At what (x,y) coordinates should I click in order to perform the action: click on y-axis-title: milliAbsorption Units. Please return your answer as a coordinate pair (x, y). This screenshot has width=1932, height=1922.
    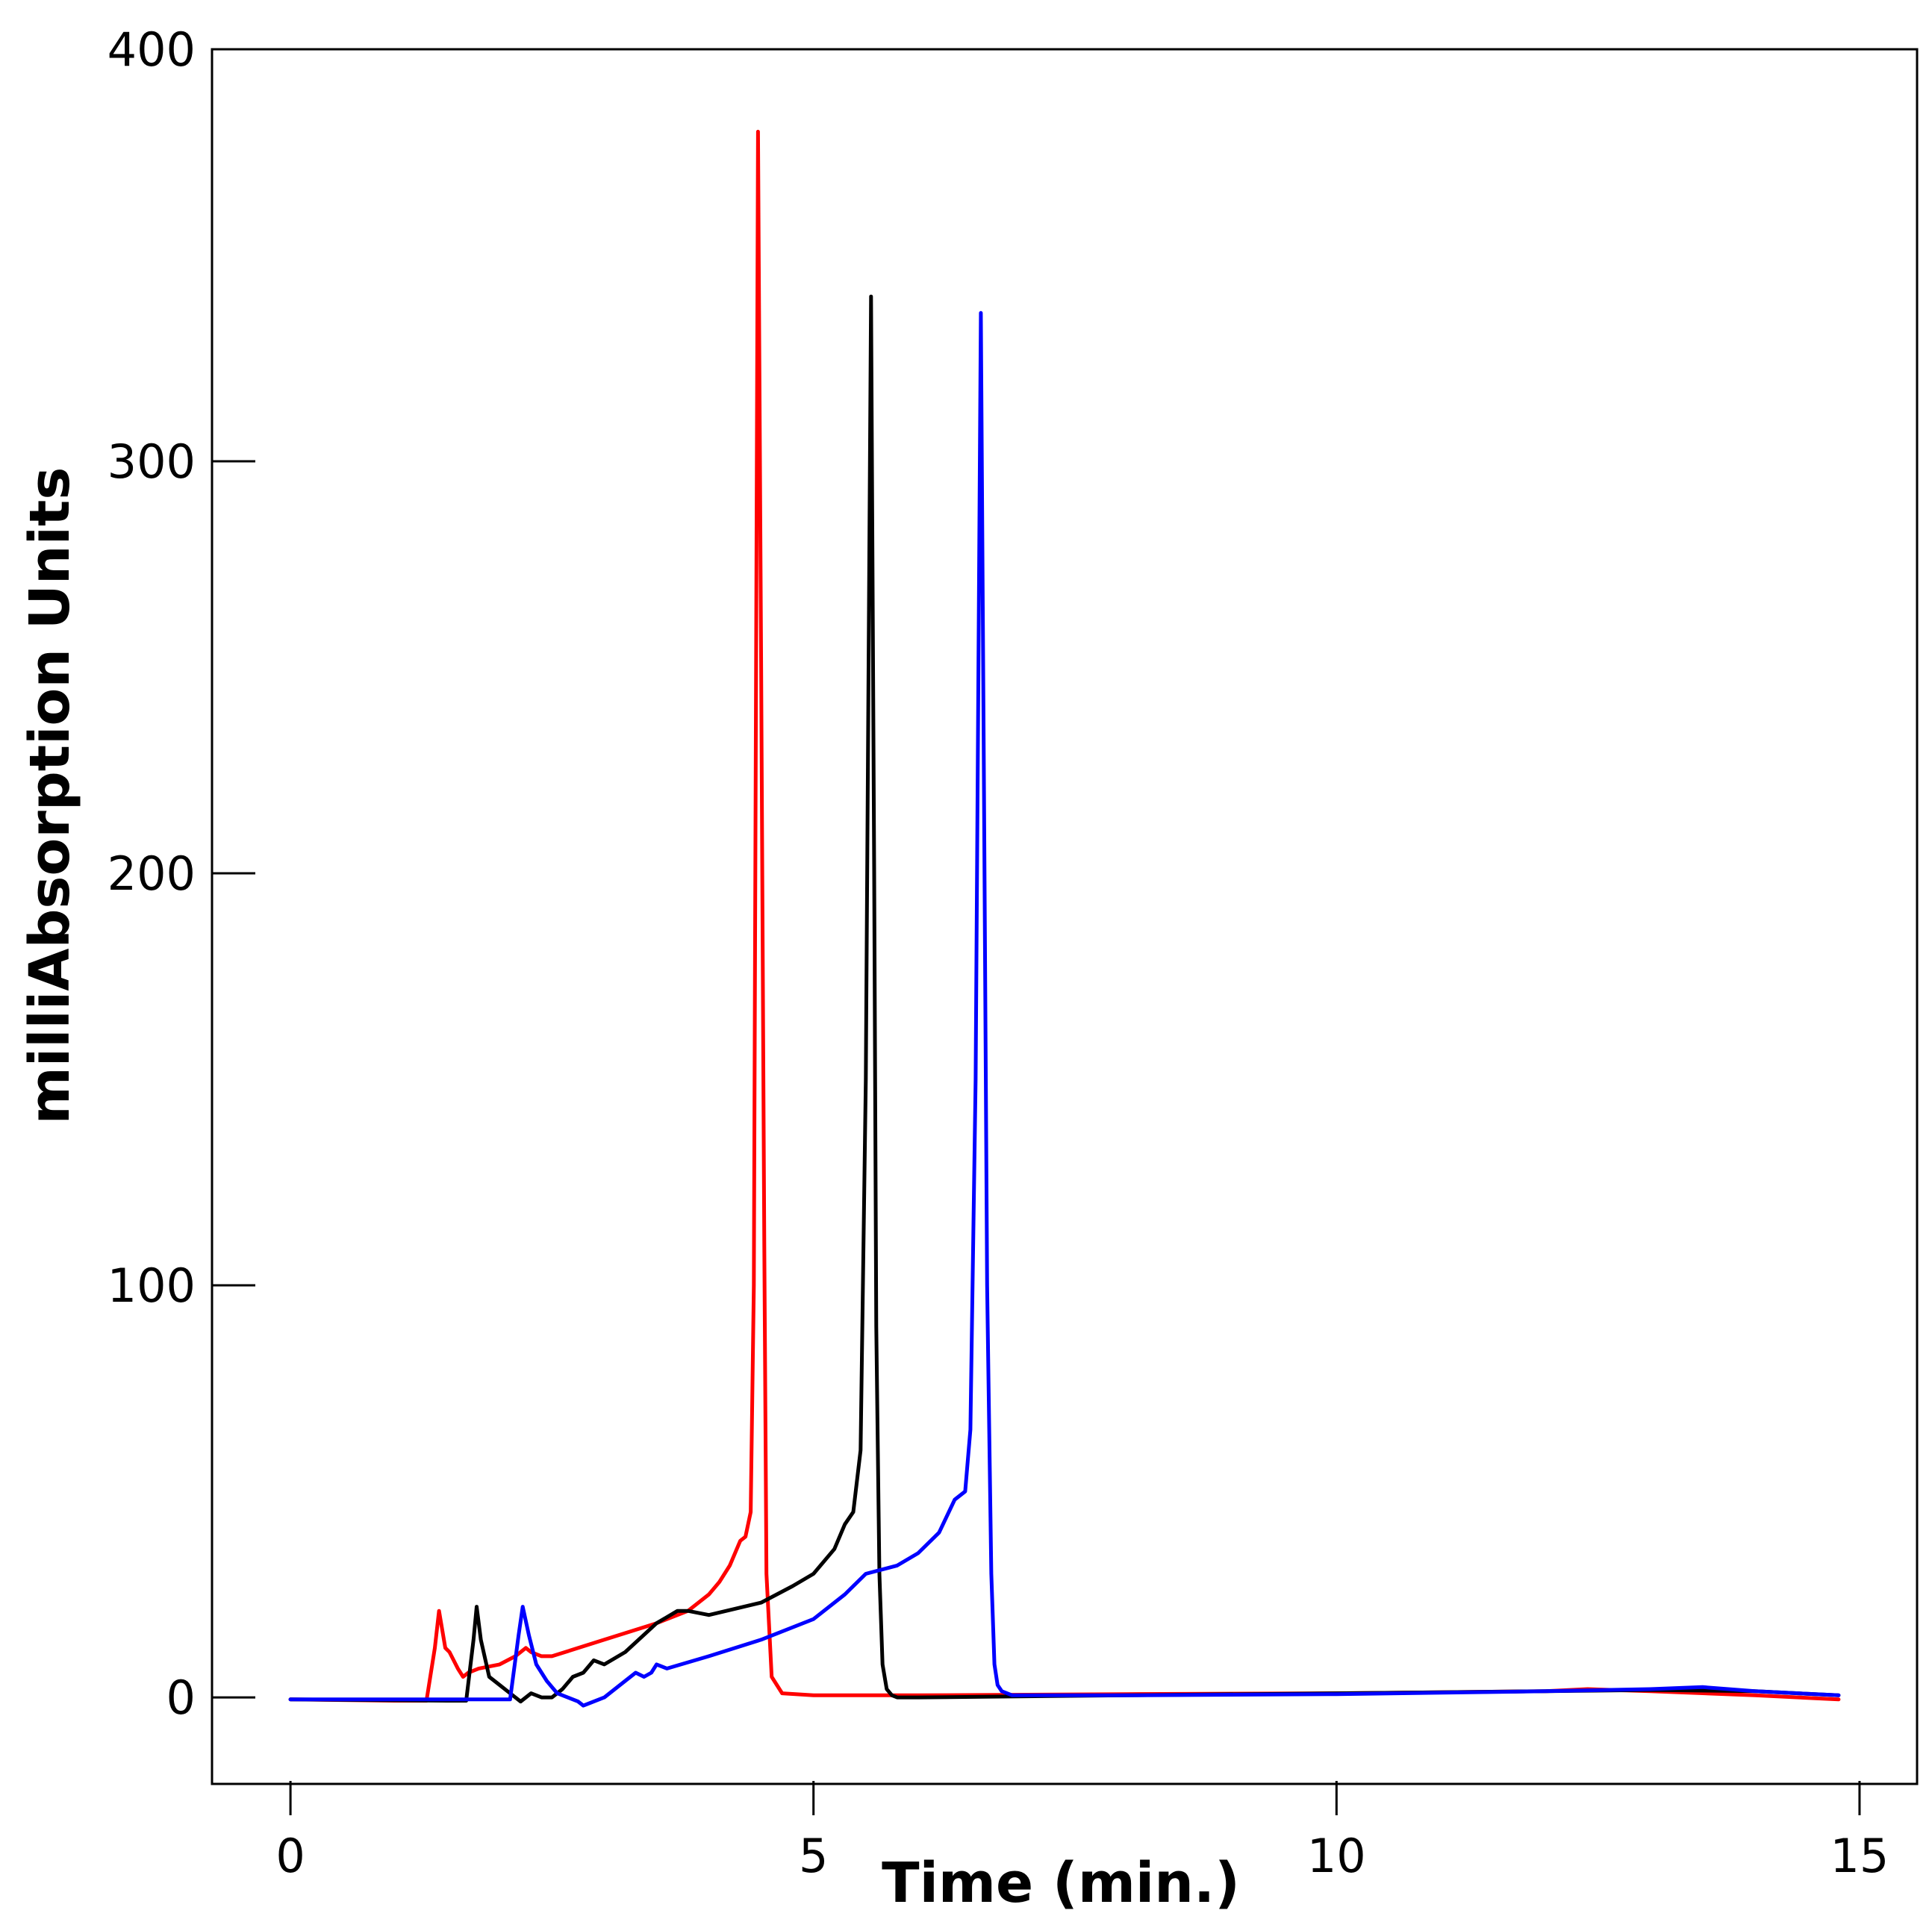
    Looking at the image, I should click on (50, 796).